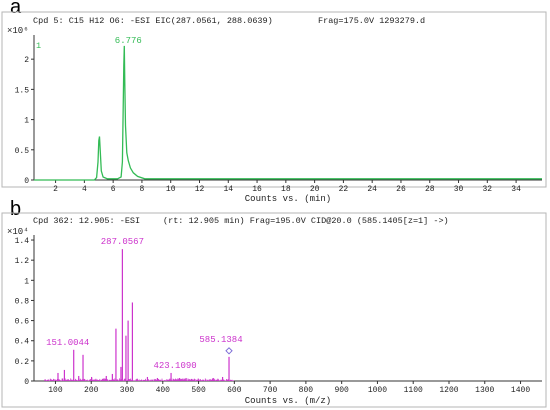 The height and width of the screenshot is (410, 550). I want to click on peak-mz-label: 423.1090, so click(174, 366).